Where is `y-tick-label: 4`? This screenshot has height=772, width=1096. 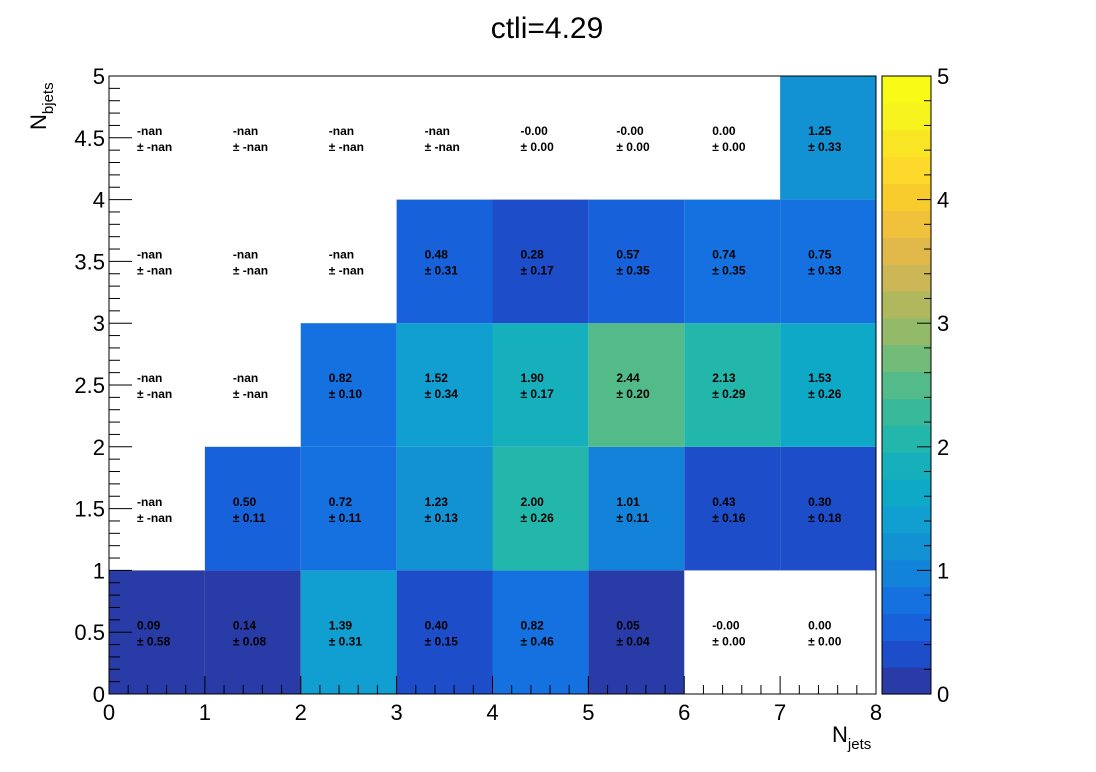
y-tick-label: 4 is located at coordinates (99, 200).